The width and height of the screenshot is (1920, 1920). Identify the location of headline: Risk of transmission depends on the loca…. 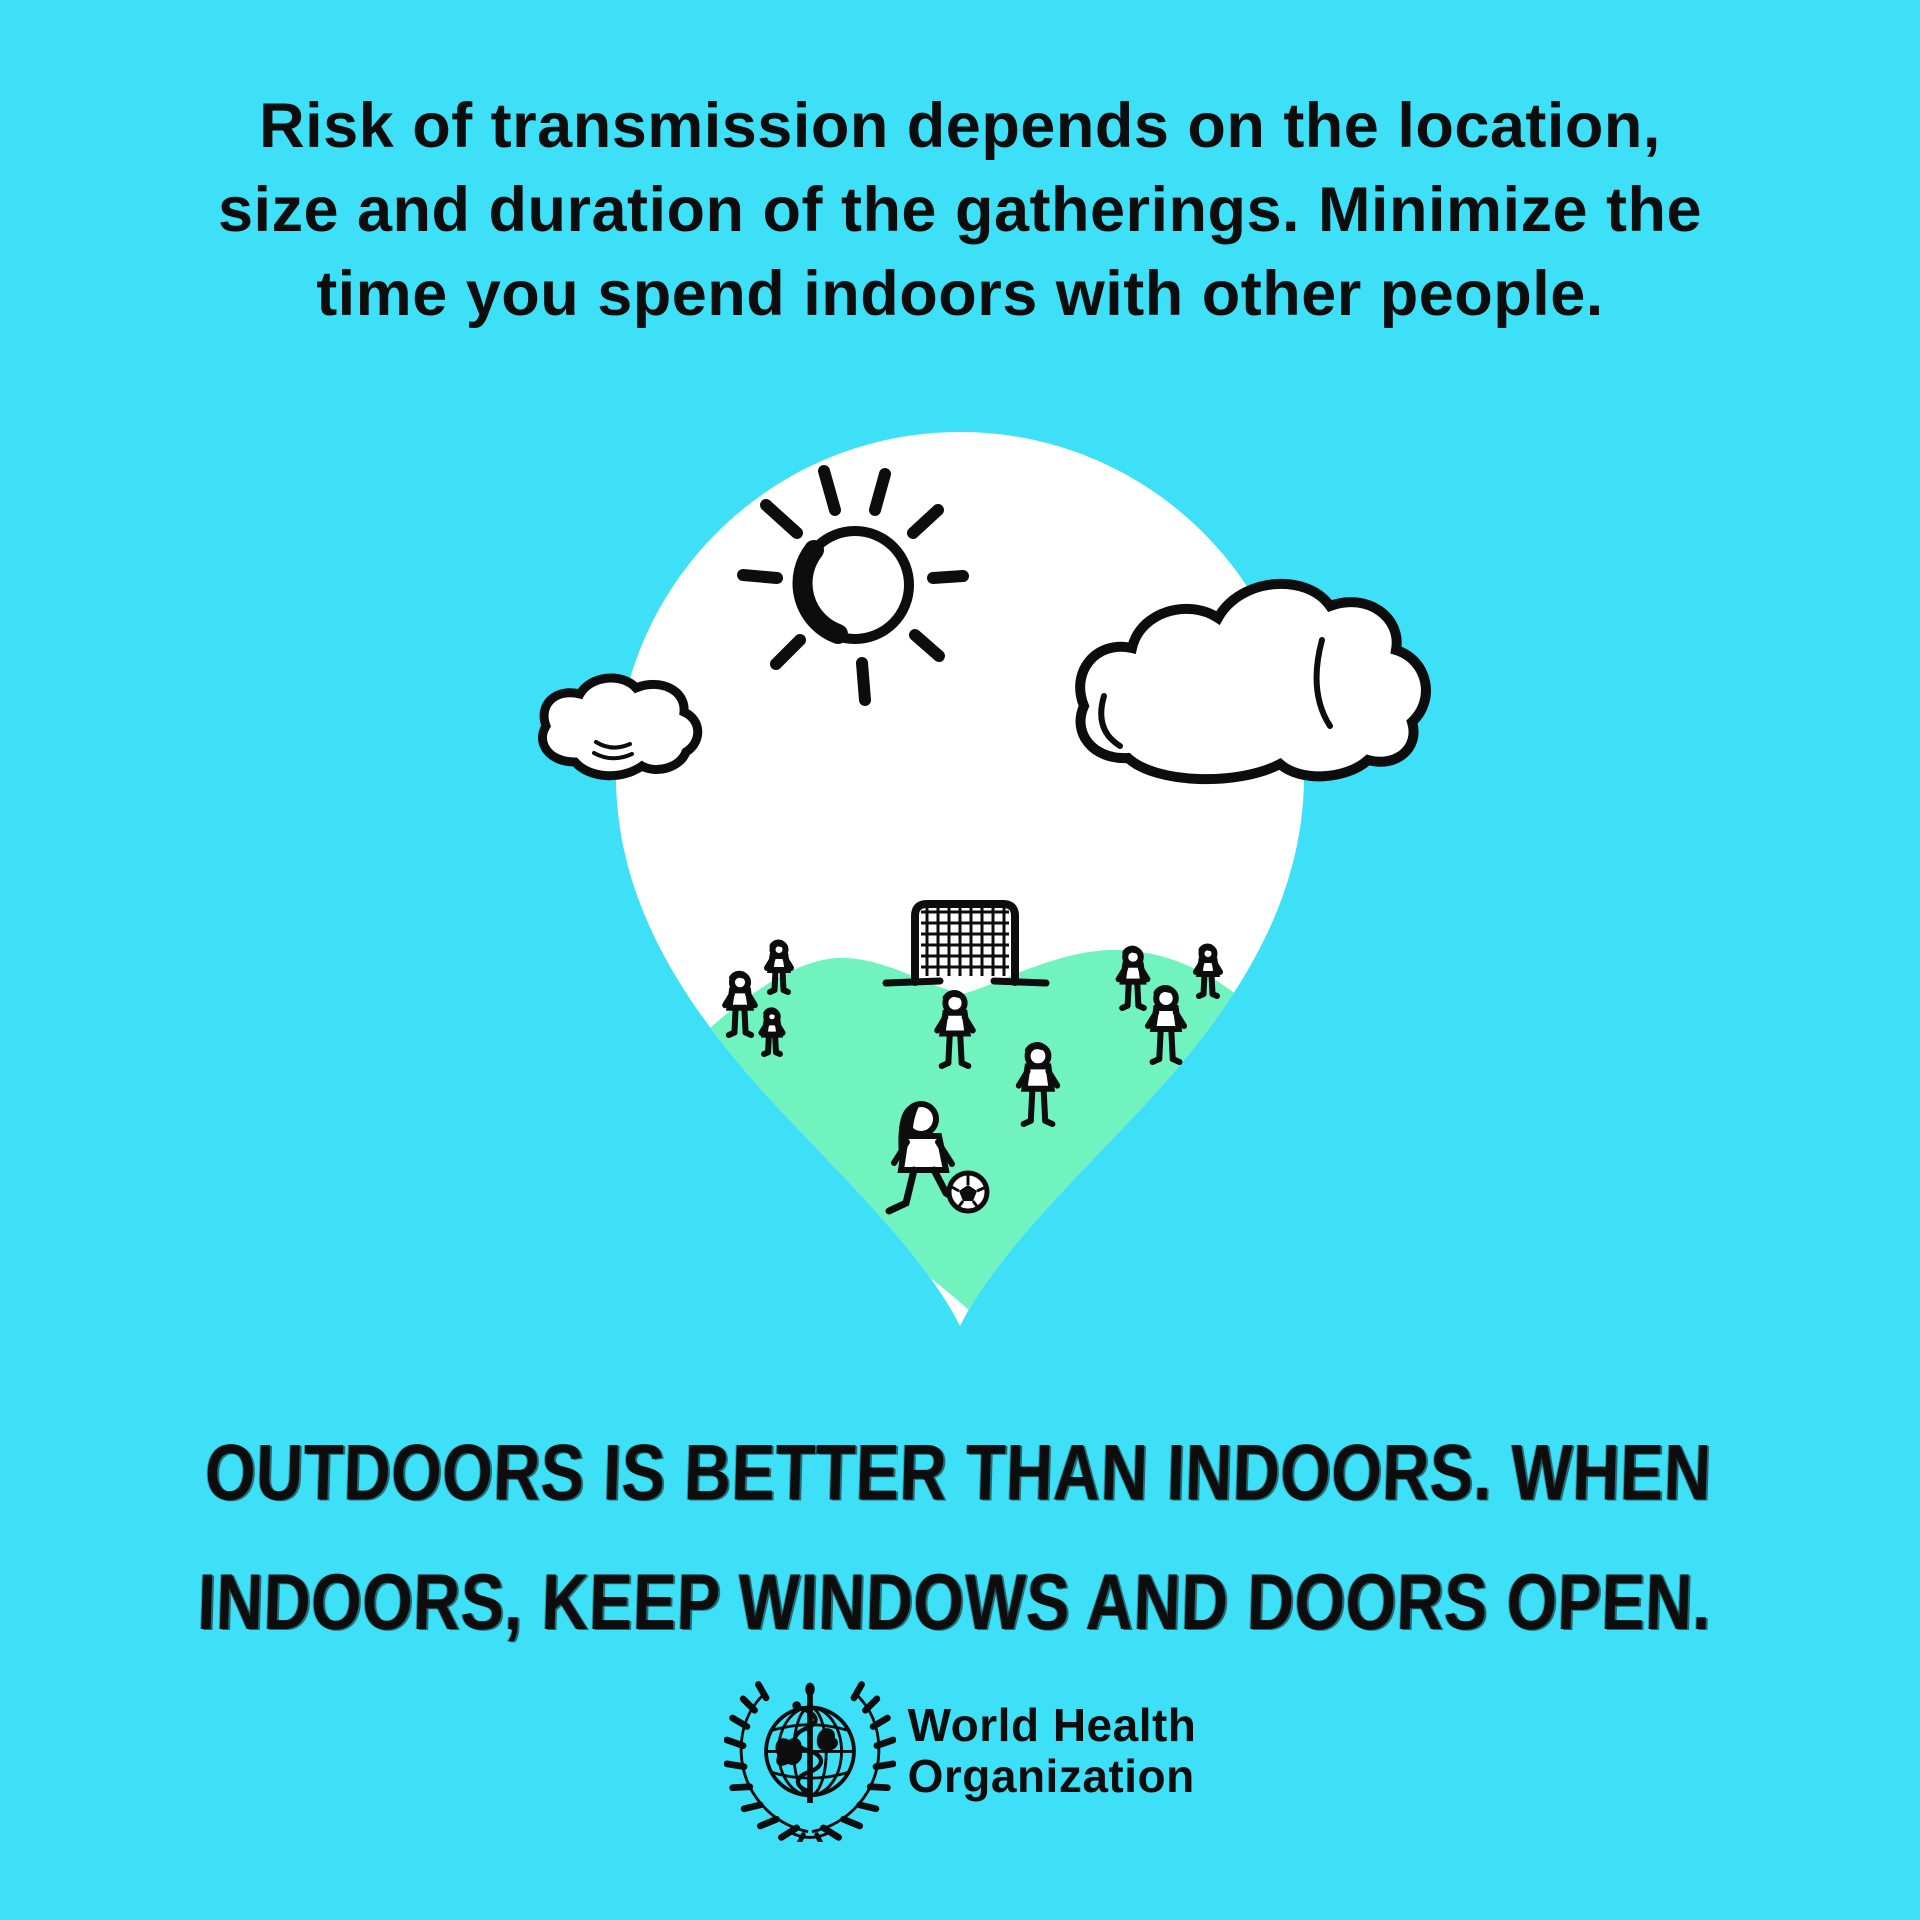
(960, 210).